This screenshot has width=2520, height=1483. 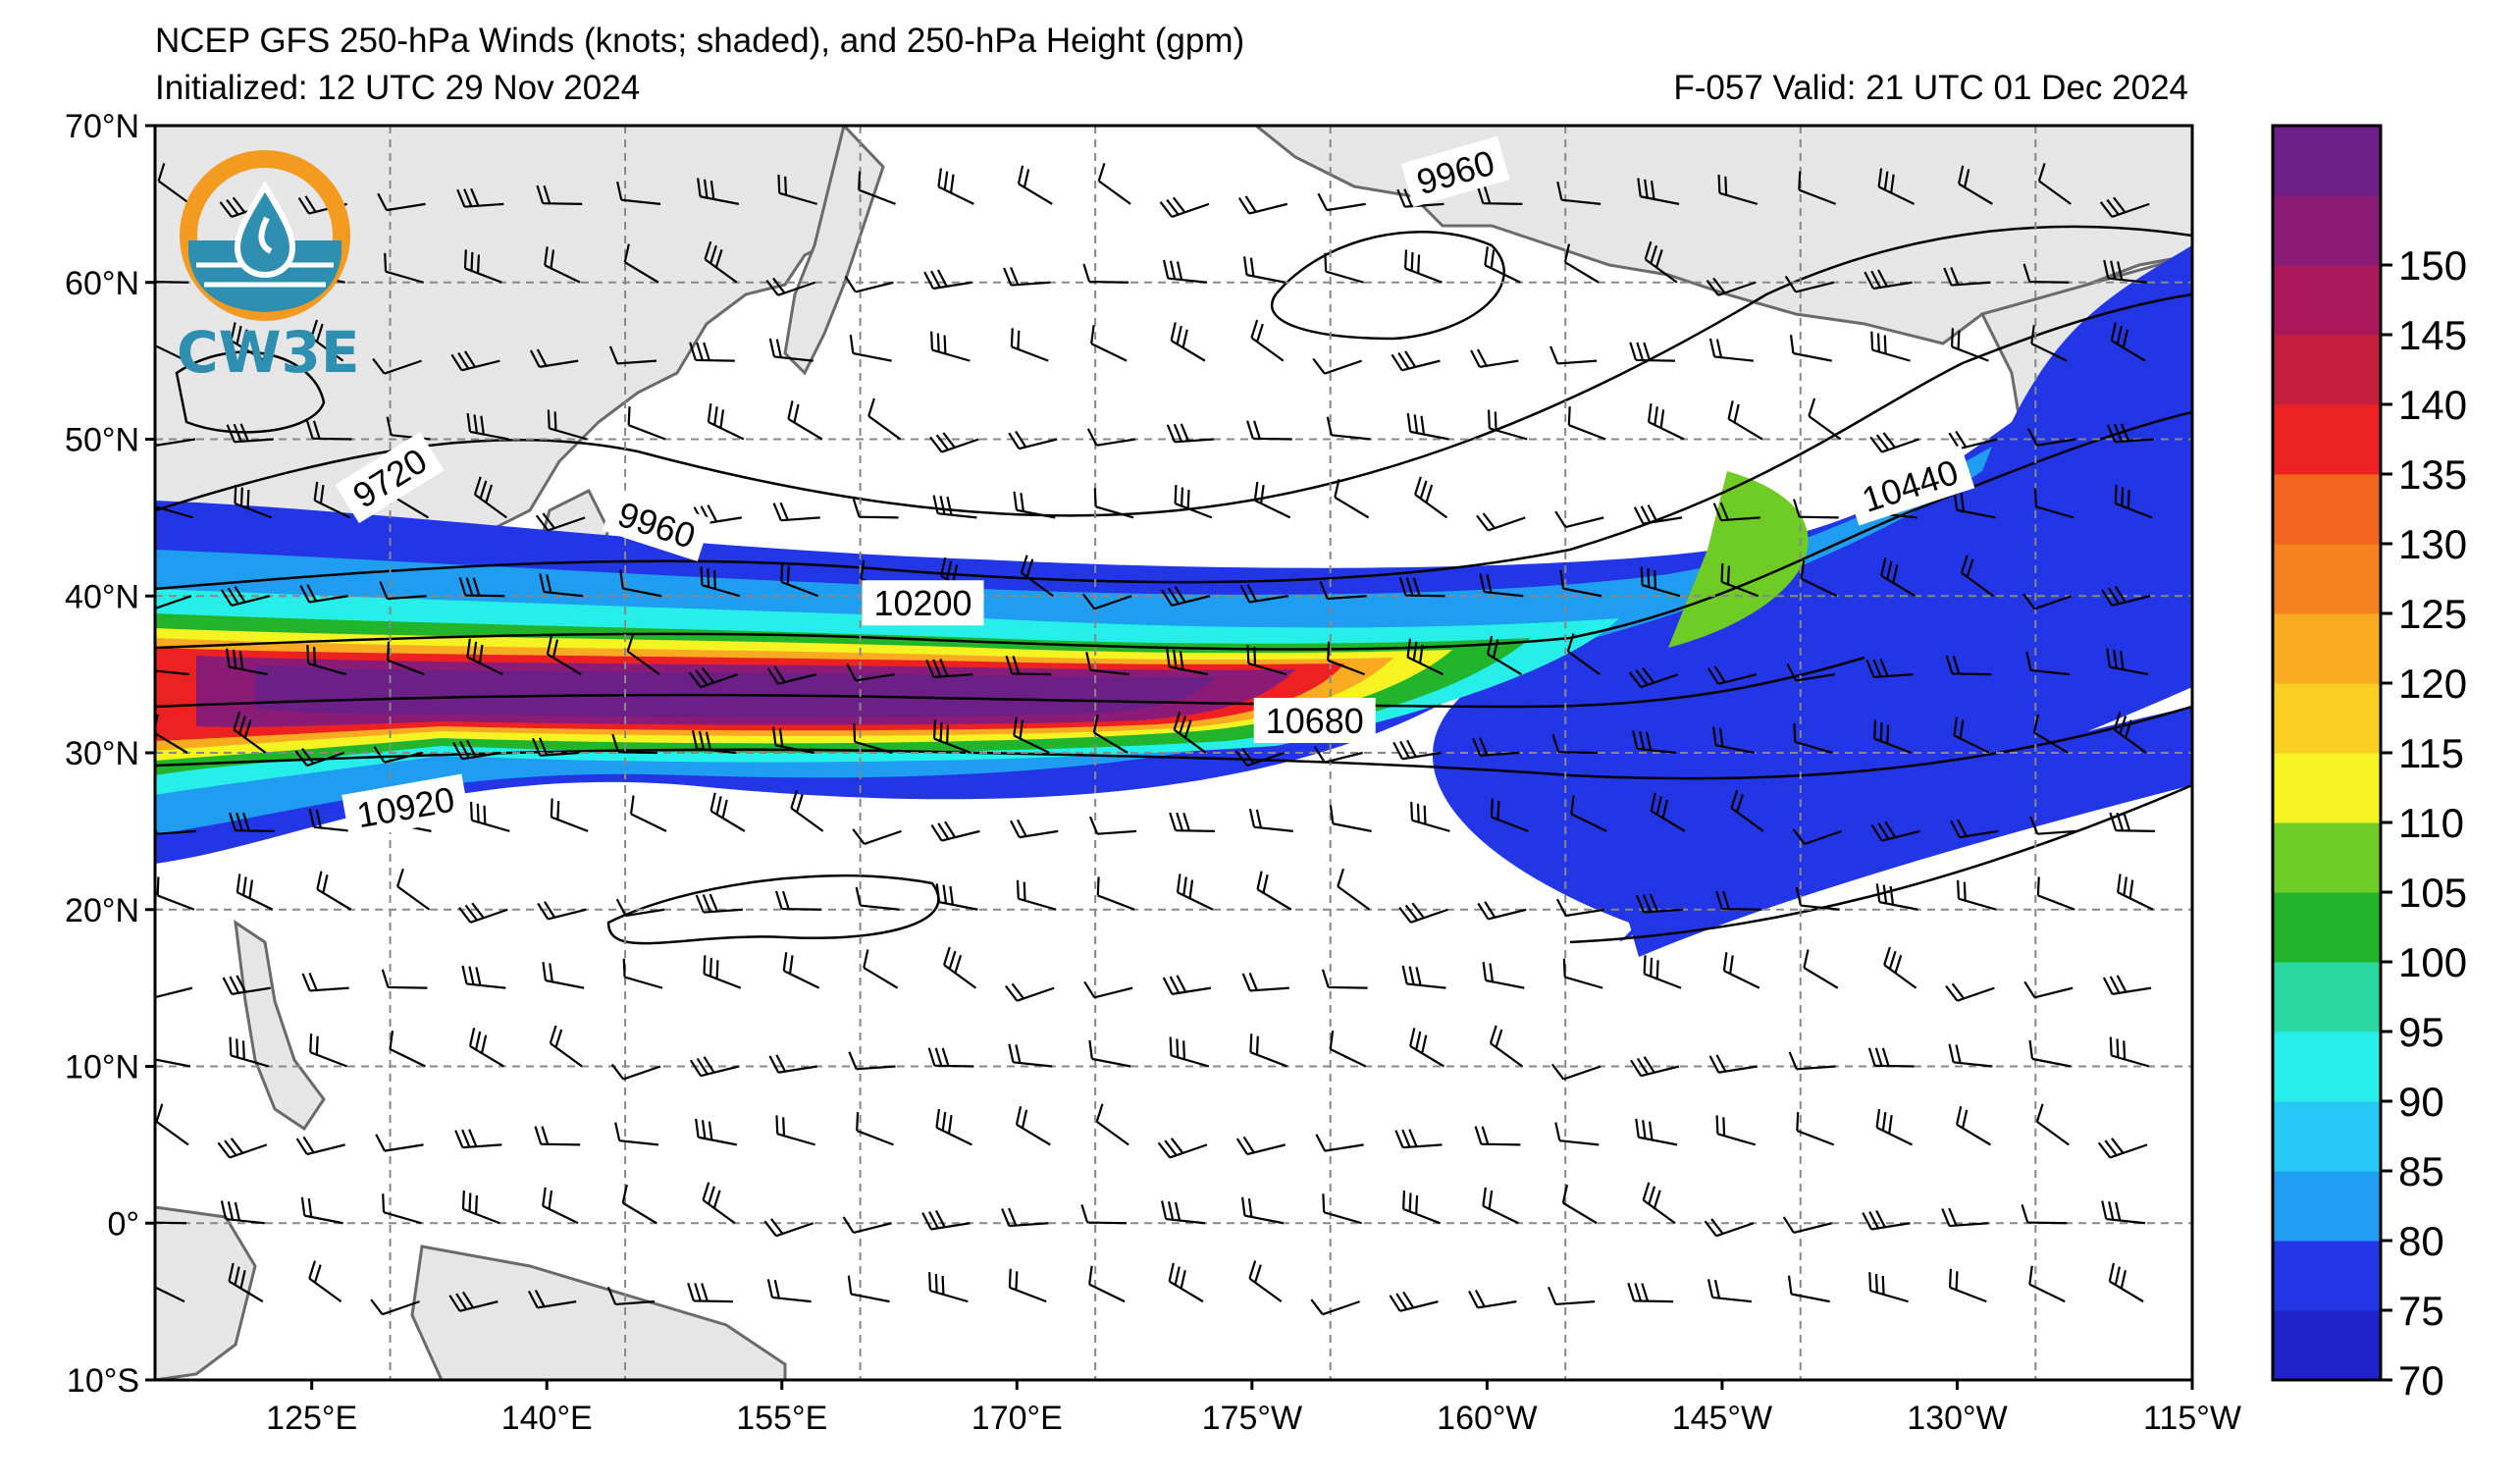 What do you see at coordinates (2431, 753) in the screenshot?
I see `colorbar-tick-label: 115` at bounding box center [2431, 753].